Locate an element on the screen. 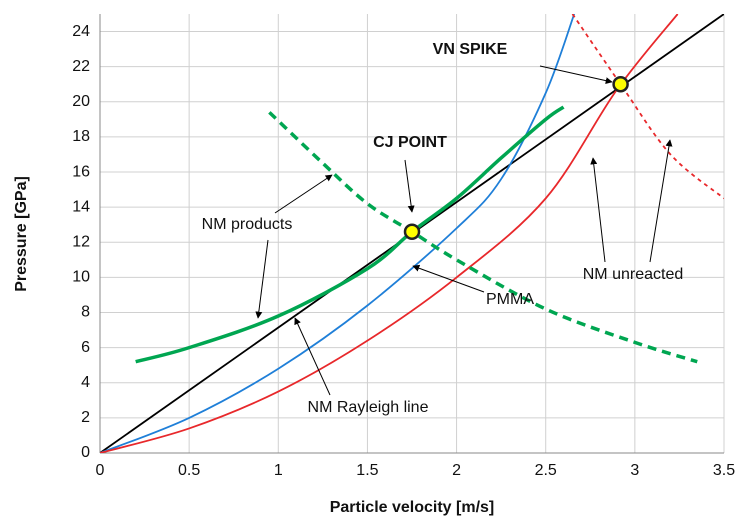 The height and width of the screenshot is (525, 744). x-axis-title: Particle velocity [m/s] is located at coordinates (412, 507).